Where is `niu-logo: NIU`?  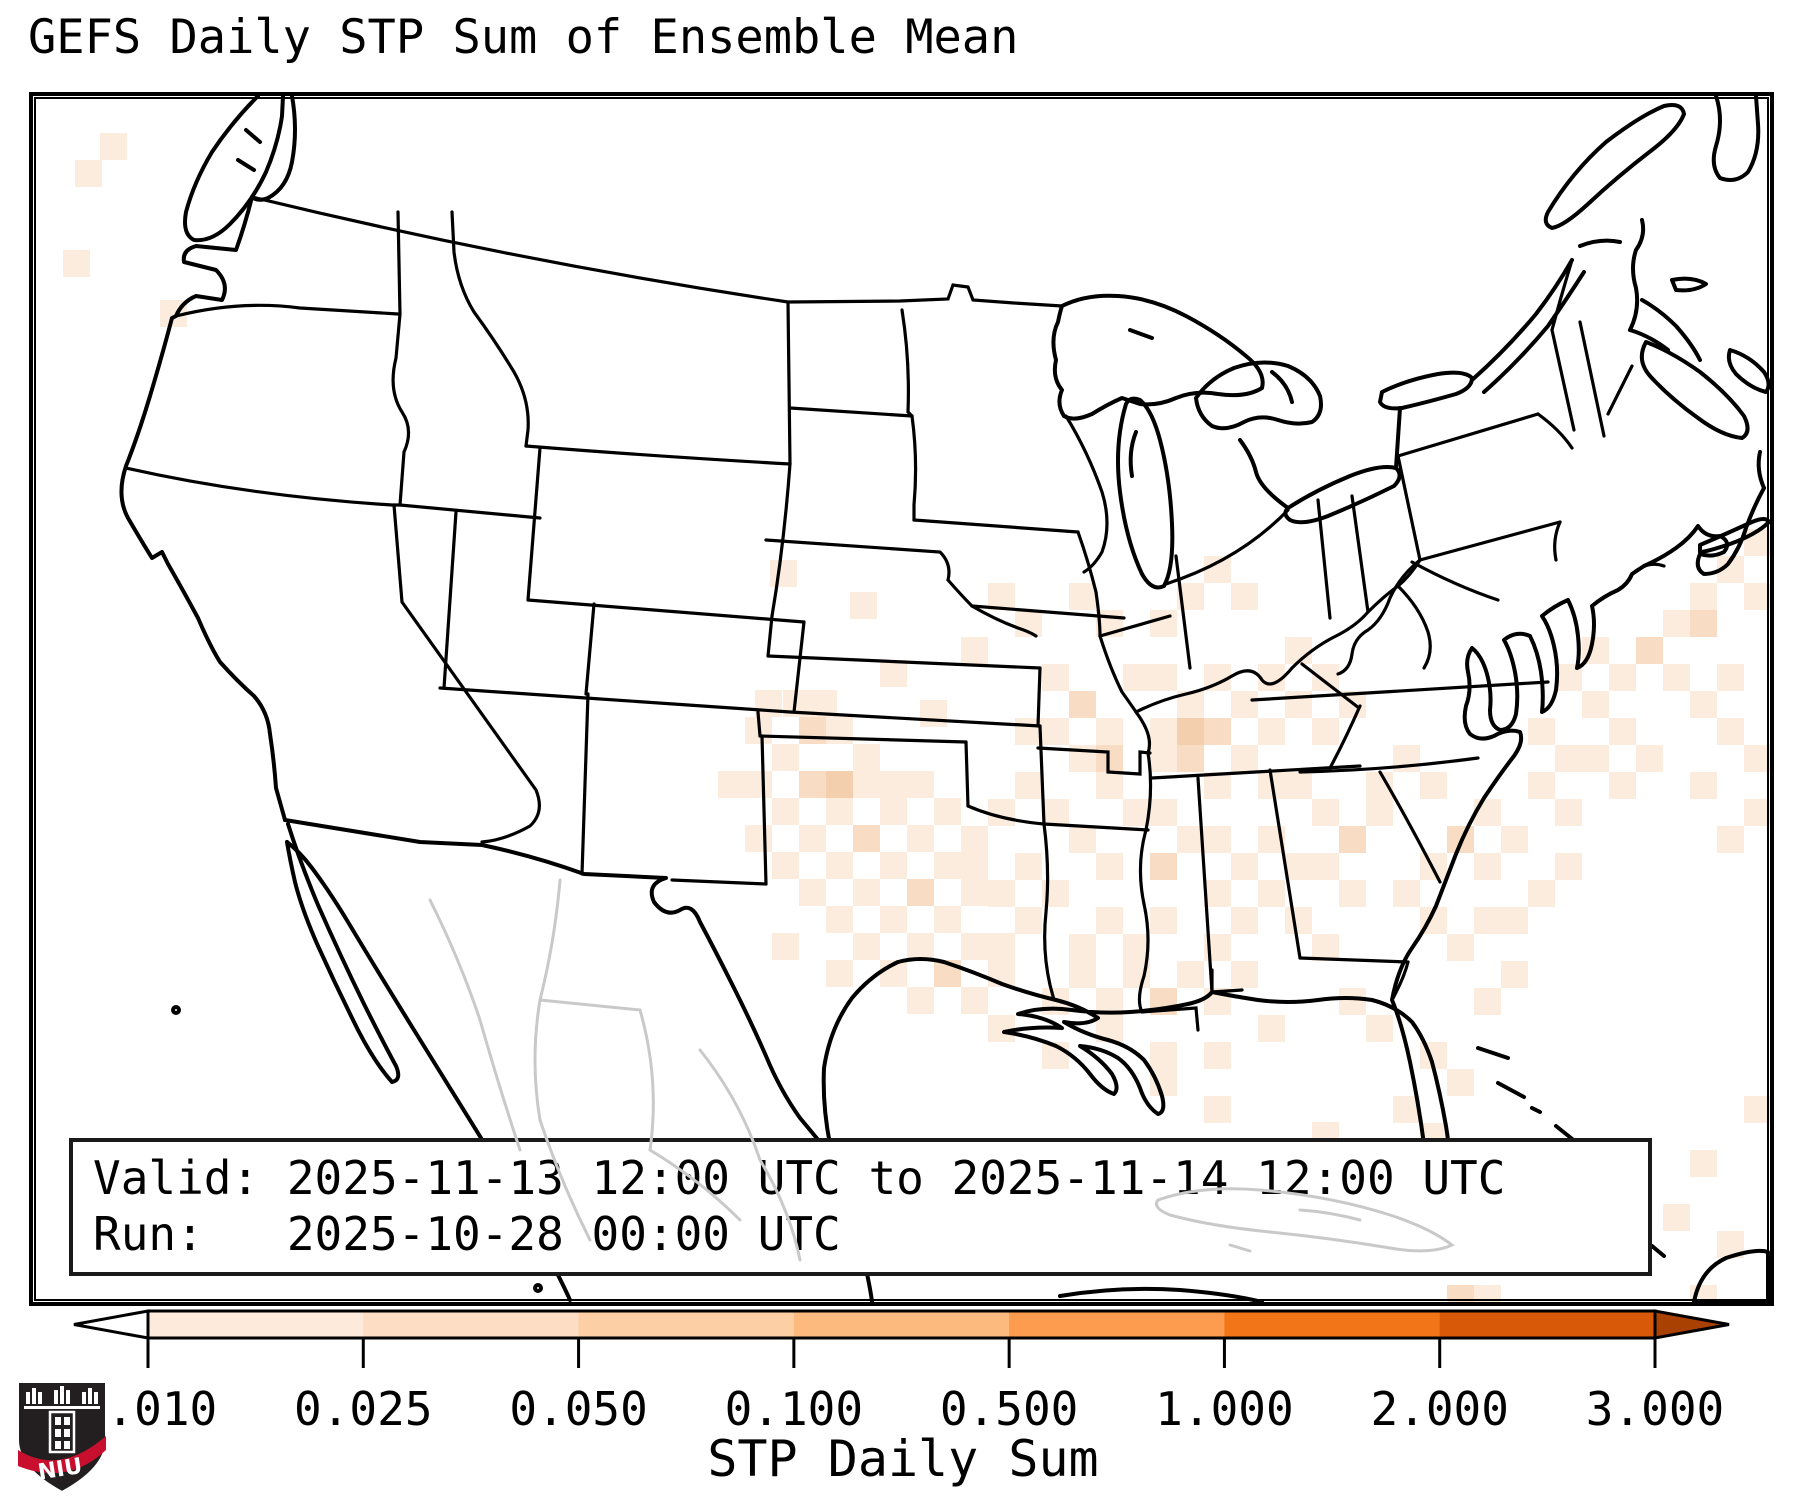
niu-logo: NIU is located at coordinates (62, 1437).